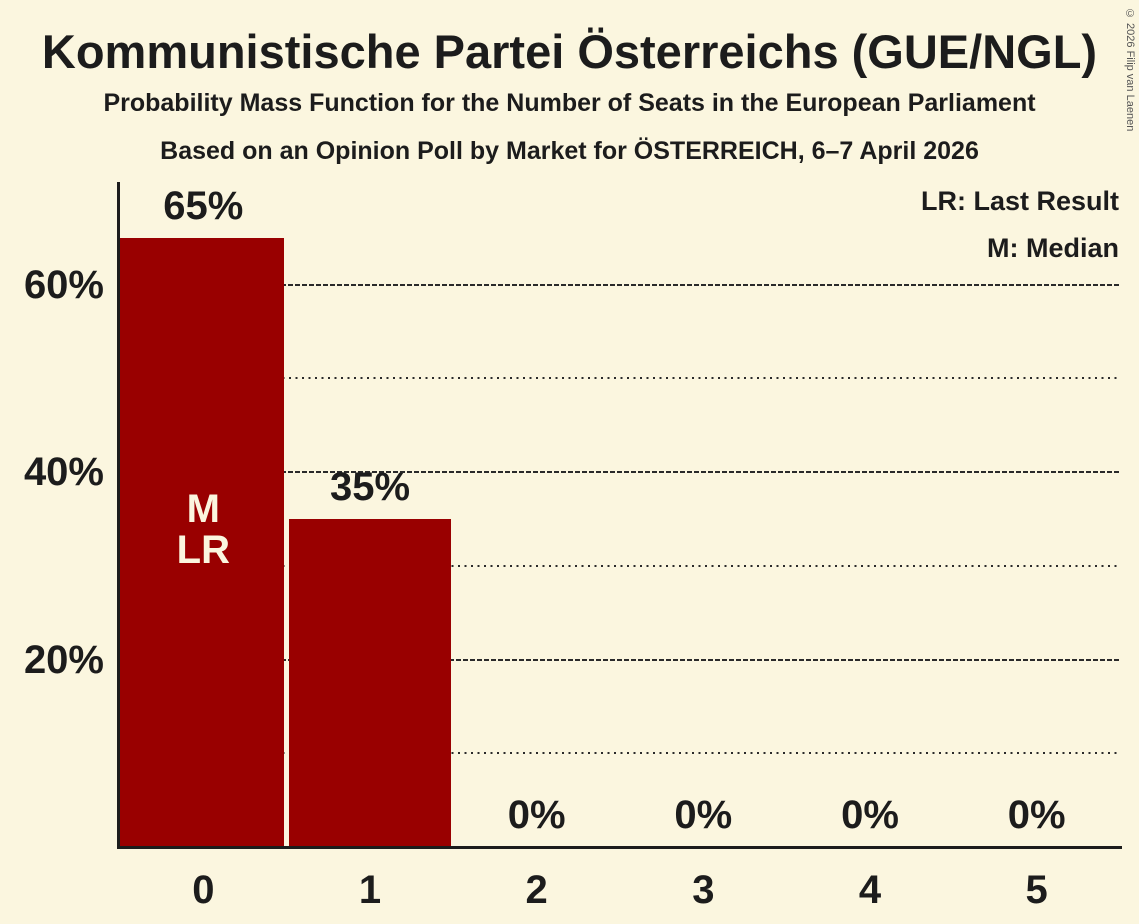  What do you see at coordinates (203, 205) in the screenshot?
I see `bar-value-label-0: 65%` at bounding box center [203, 205].